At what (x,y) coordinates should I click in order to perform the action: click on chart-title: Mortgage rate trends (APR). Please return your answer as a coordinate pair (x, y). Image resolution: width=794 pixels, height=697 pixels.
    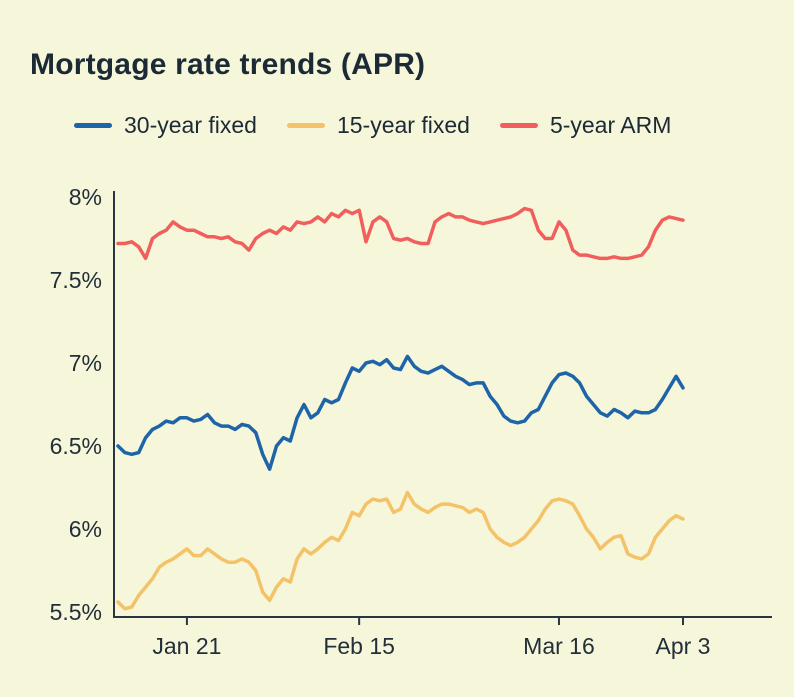
    Looking at the image, I should click on (228, 65).